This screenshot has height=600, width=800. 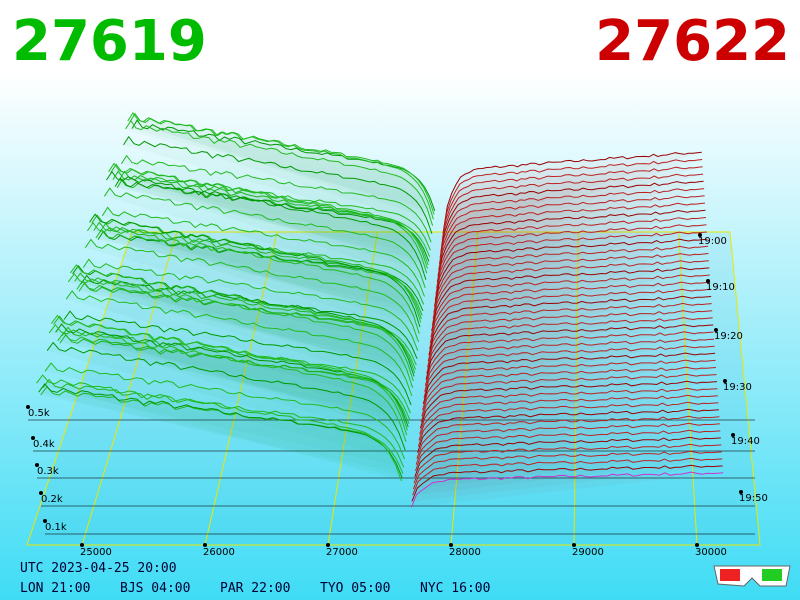 What do you see at coordinates (44, 444) in the screenshot?
I see `depth-label: 0.4k` at bounding box center [44, 444].